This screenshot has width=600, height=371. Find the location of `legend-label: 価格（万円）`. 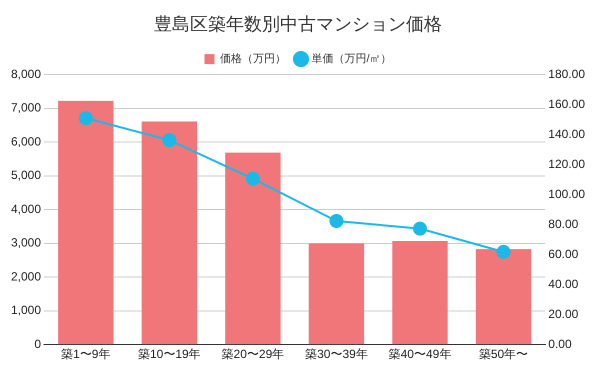

legend-label: 価格（万円） is located at coordinates (253, 59).